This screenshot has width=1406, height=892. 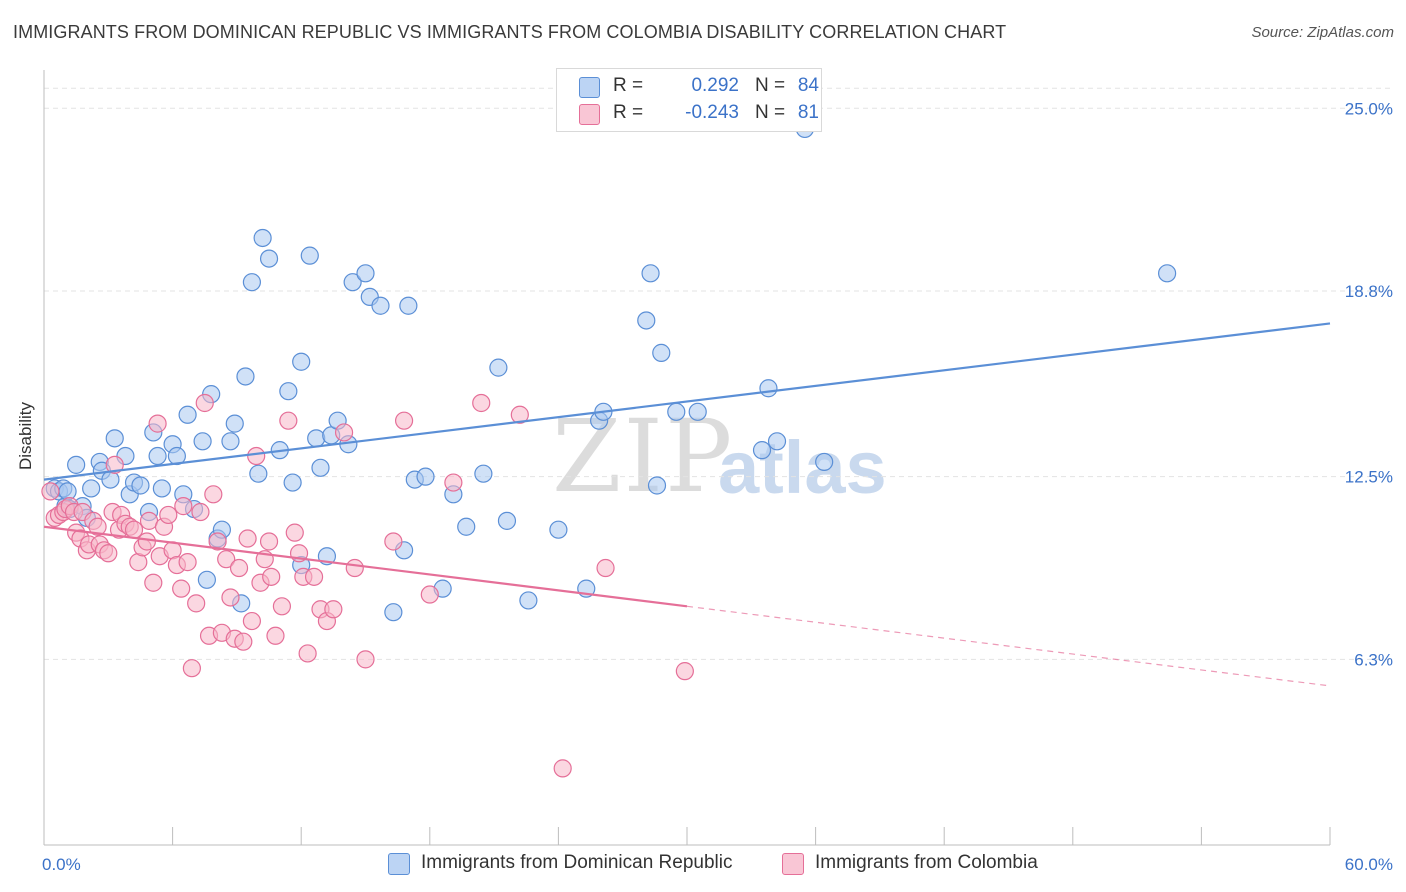 I want to click on colombia-trend-extension, so click(x=1008, y=646).